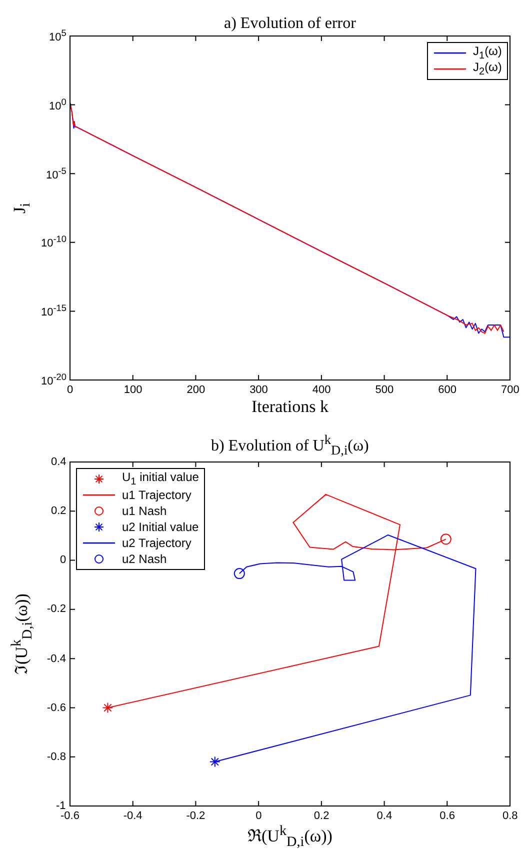 The image size is (521, 852). What do you see at coordinates (510, 816) in the screenshot?
I see `x-tick-label: 0.8` at bounding box center [510, 816].